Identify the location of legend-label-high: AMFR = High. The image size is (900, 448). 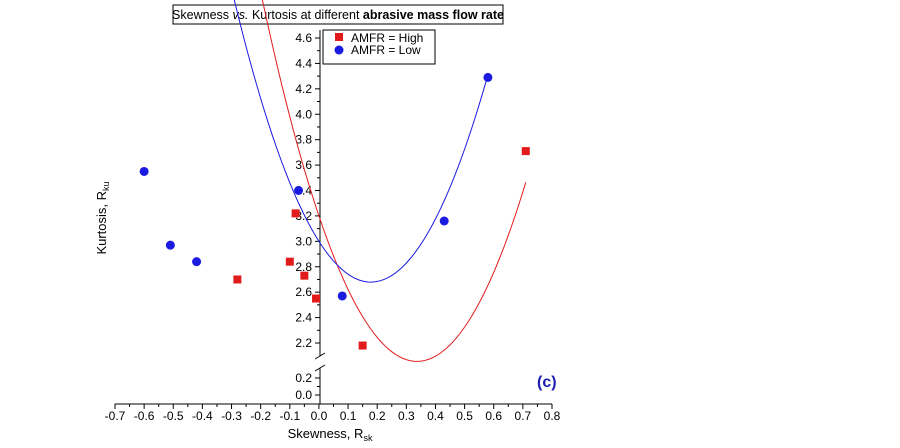
(387, 38).